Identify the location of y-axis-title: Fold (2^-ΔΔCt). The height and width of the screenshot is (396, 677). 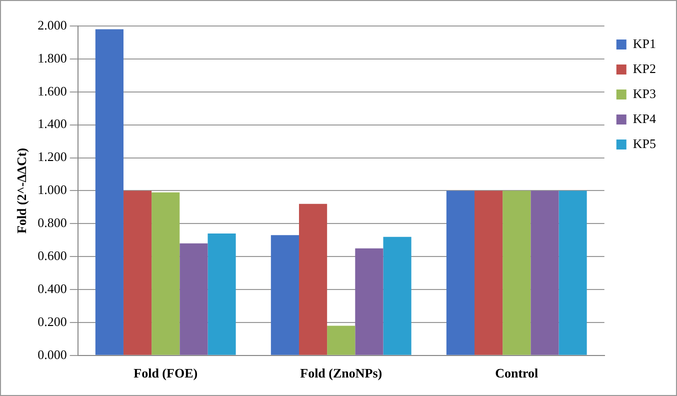
(22, 191).